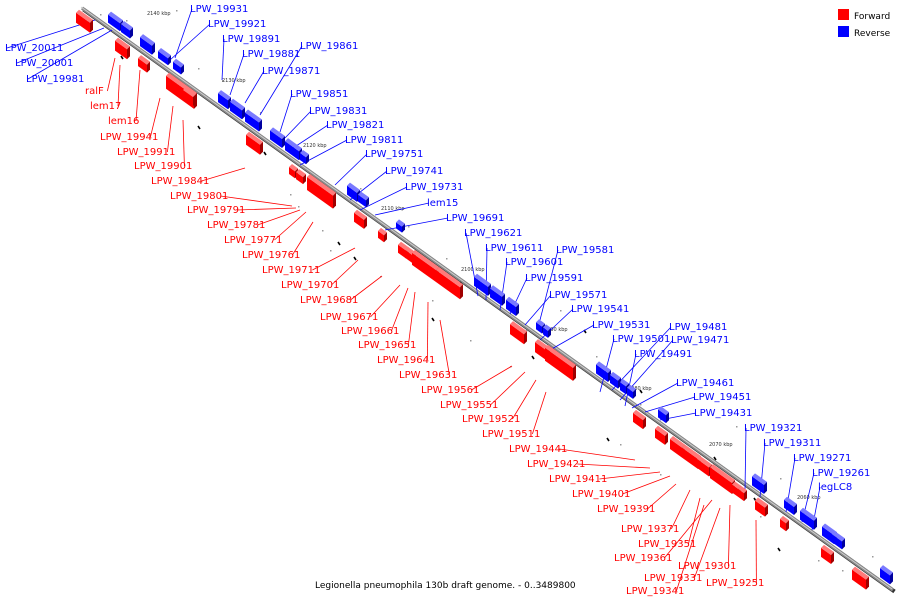  I want to click on forward-gene-label: LPW_19911, so click(146, 152).